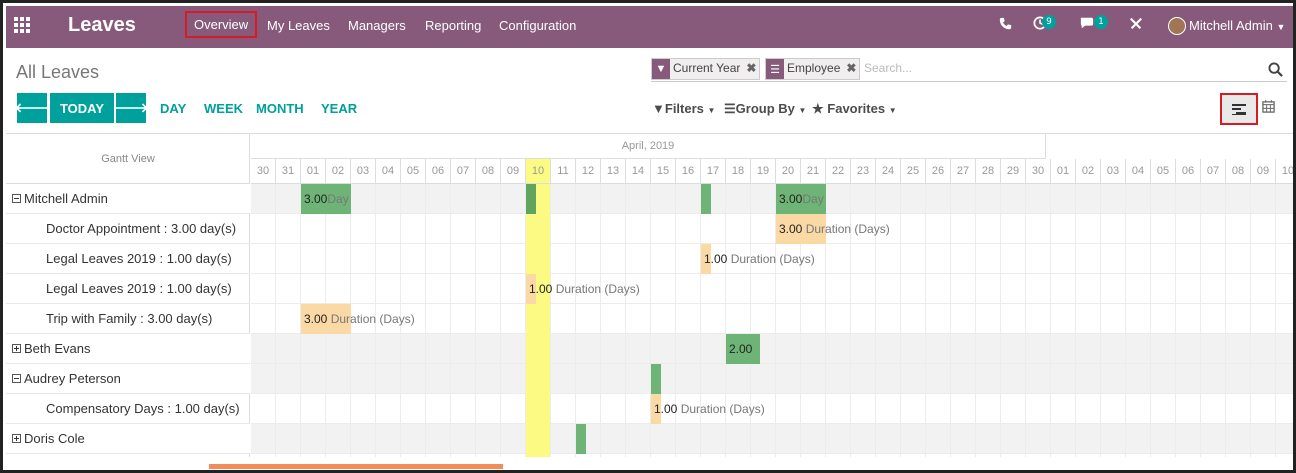  Describe the element at coordinates (128, 439) in the screenshot. I see `gantt-group-row: Doris Cole` at that location.